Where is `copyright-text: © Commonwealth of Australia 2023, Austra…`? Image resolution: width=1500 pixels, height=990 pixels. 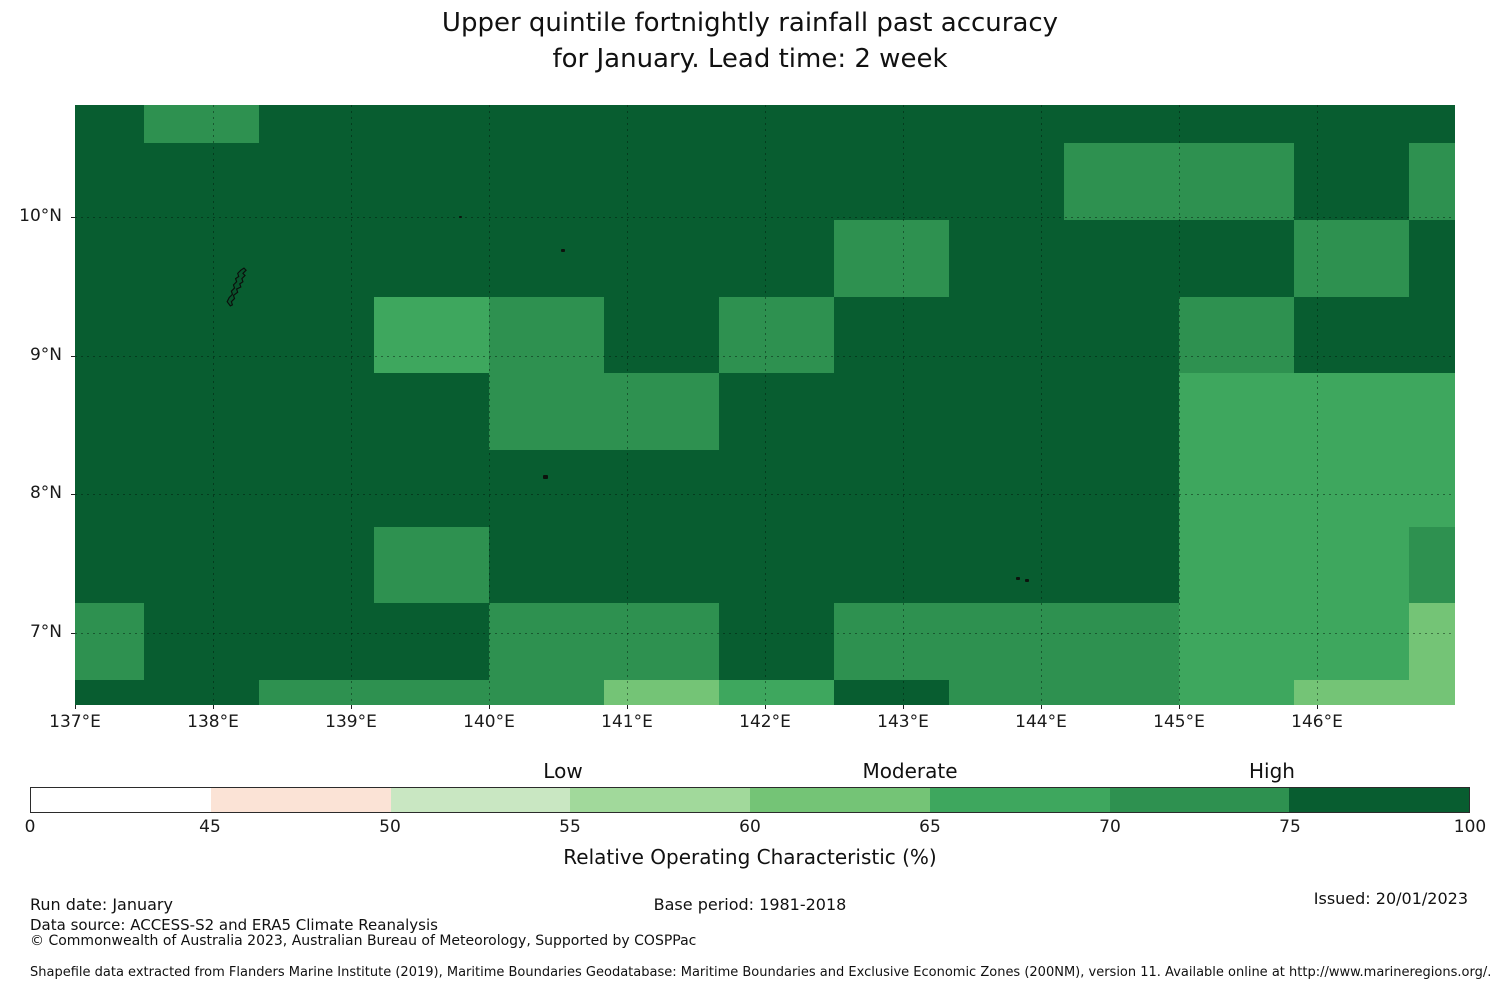
copyright-text: © Commonwealth of Australia 2023, Austra… is located at coordinates (363, 941).